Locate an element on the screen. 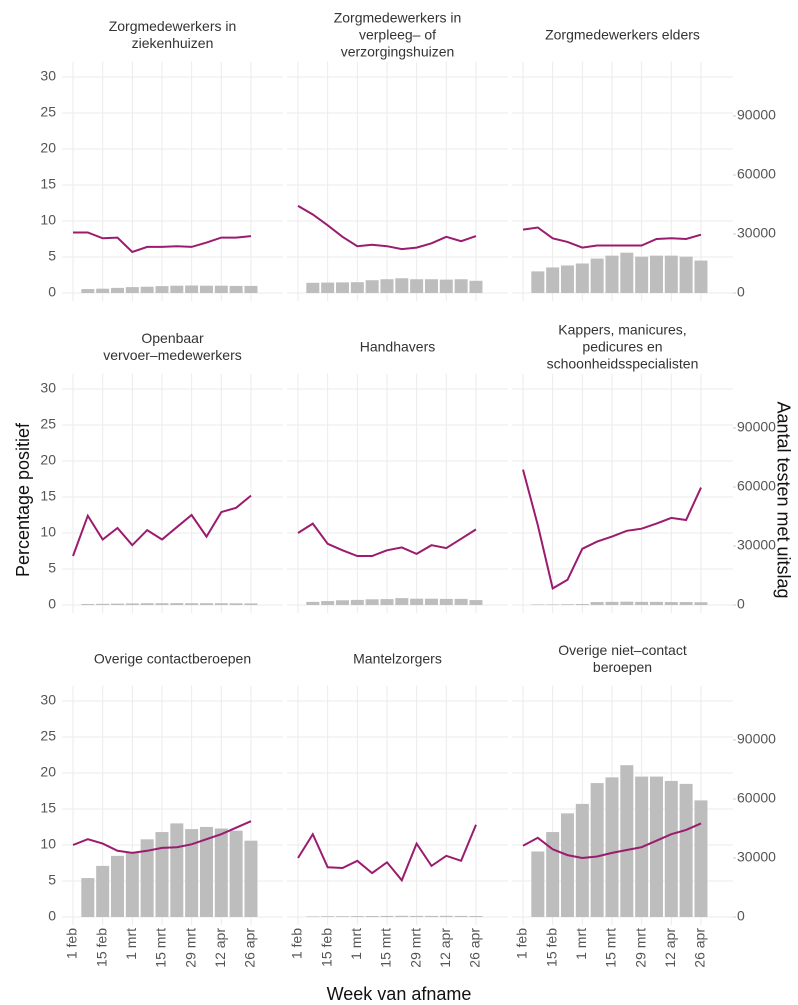  x-tick-label: 26 apr is located at coordinates (250, 948).